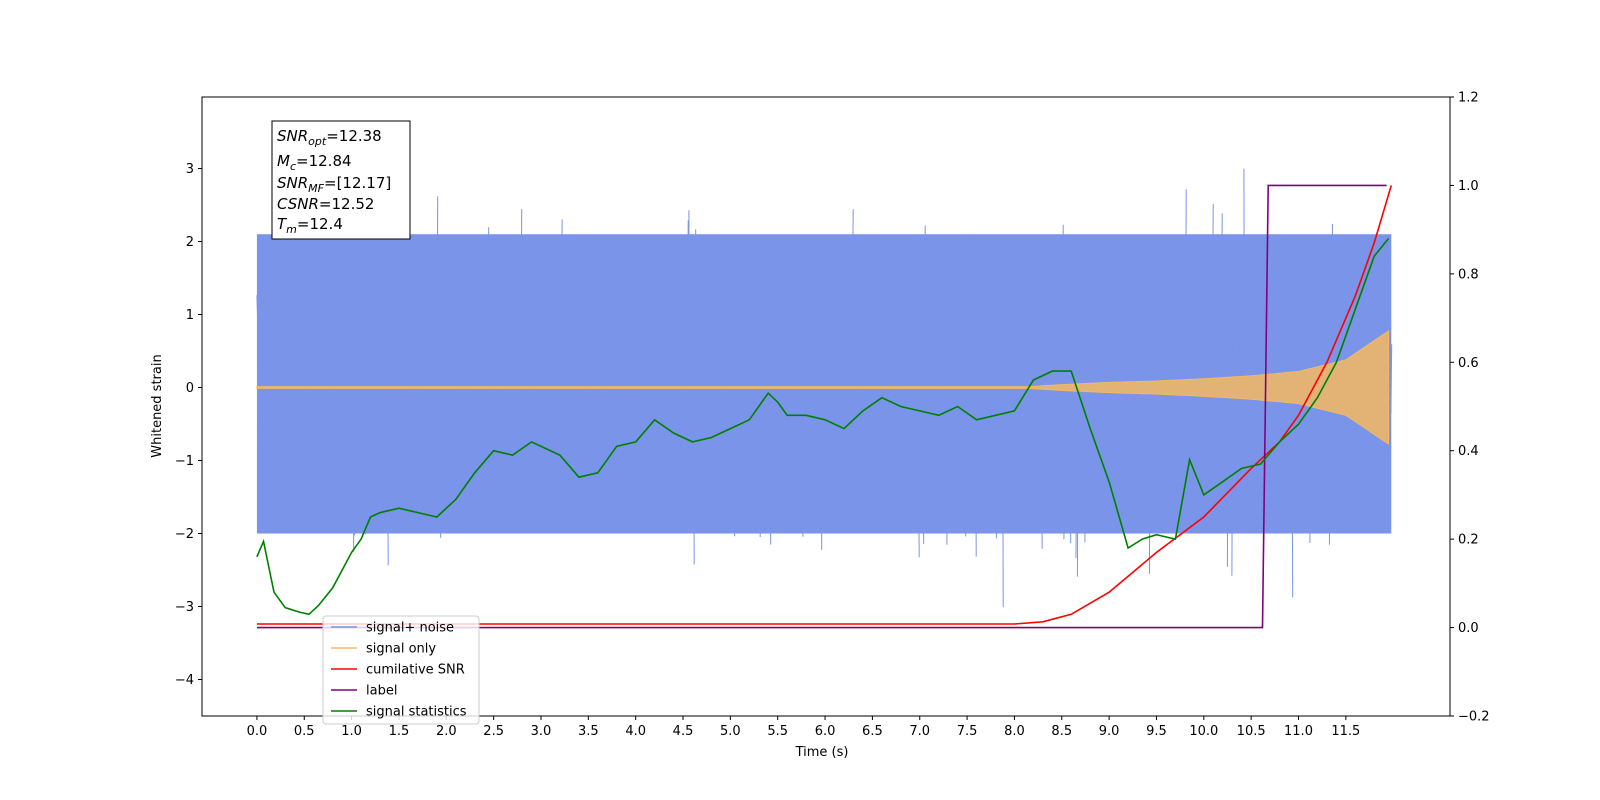 The width and height of the screenshot is (1600, 800). I want to click on y-tick-label: 2, so click(190, 242).